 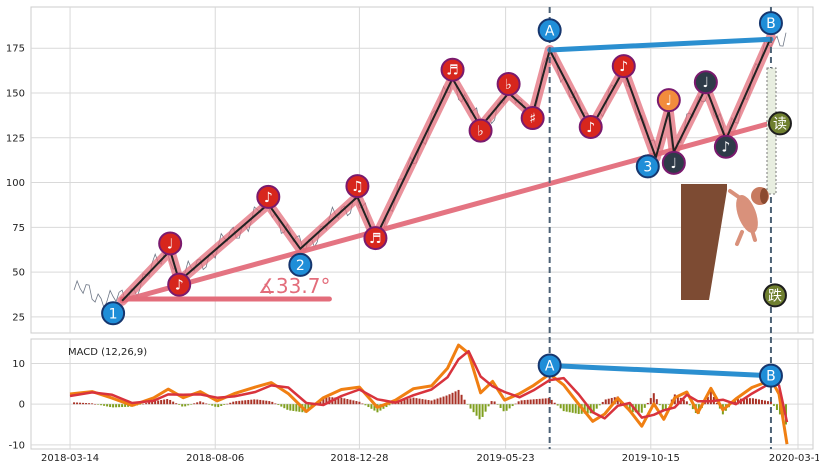 I want to click on x-tick-label: 2020-03-10, so click(x=794, y=458).